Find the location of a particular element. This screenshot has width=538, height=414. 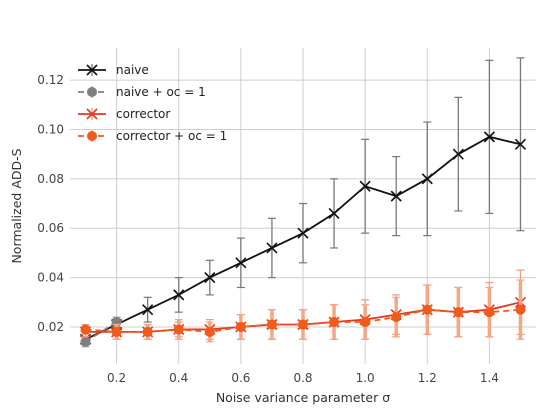

y-tick-label: 0.10 is located at coordinates (50, 129).